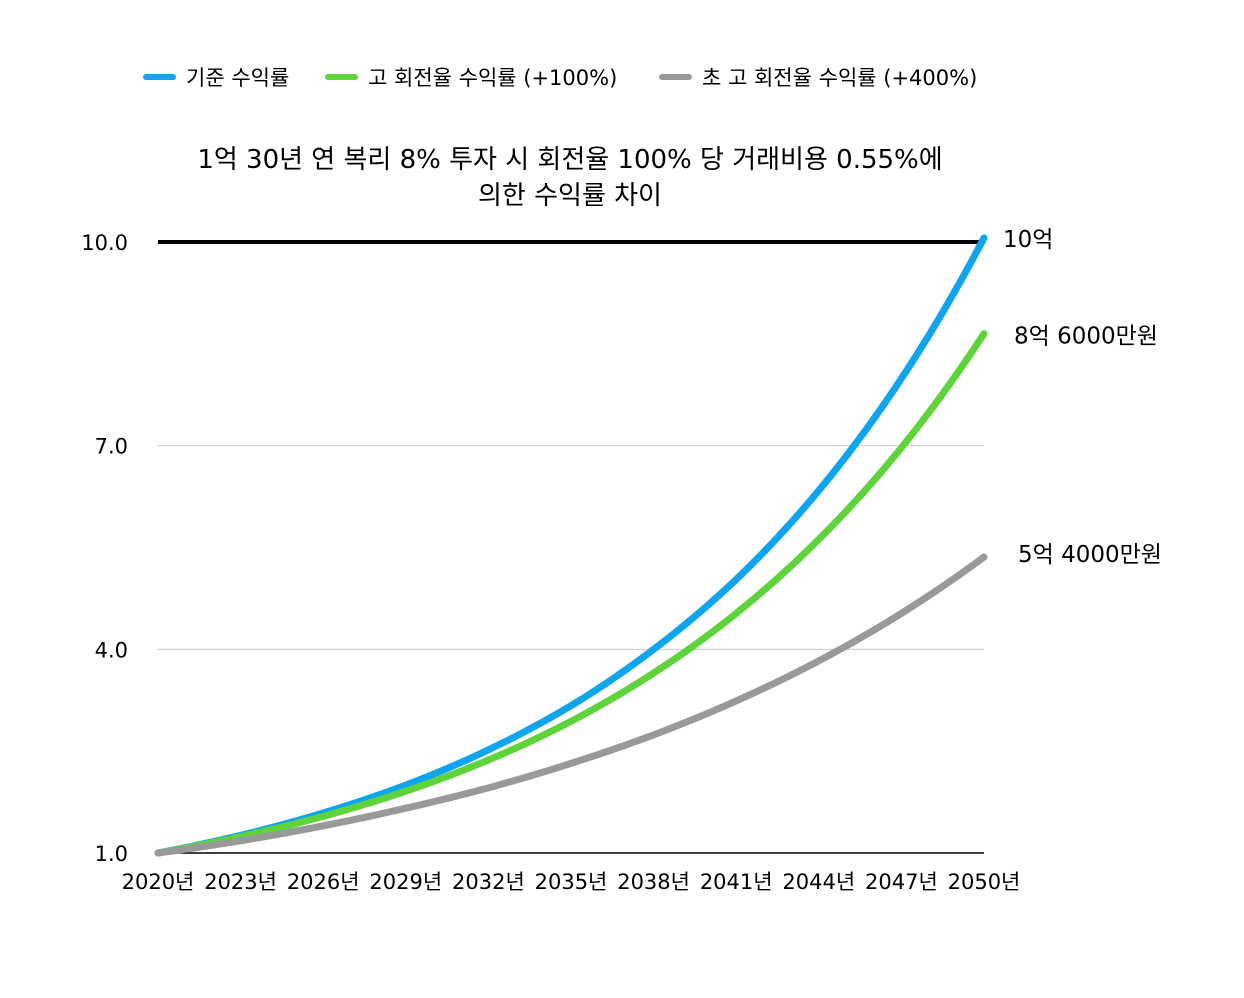 The image size is (1244, 998). Describe the element at coordinates (158, 882) in the screenshot. I see `x-tick-label-0: 2020년` at that location.